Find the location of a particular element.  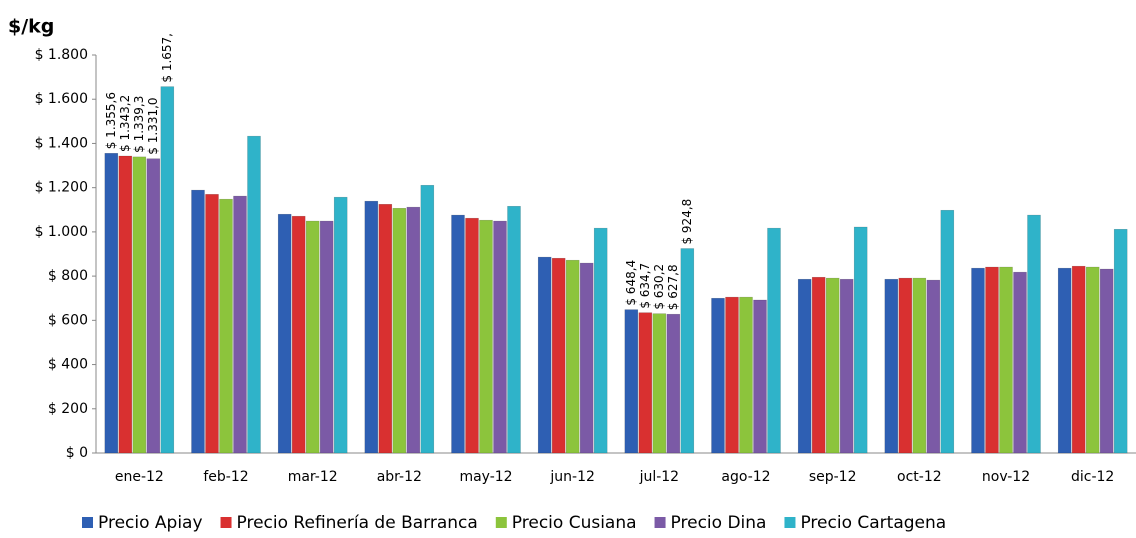

y-tick-label: $ 1.800 is located at coordinates (61, 55).